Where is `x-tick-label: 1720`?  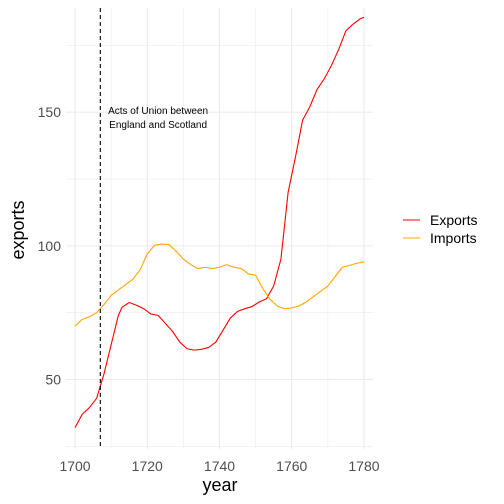
x-tick-label: 1720 is located at coordinates (147, 466).